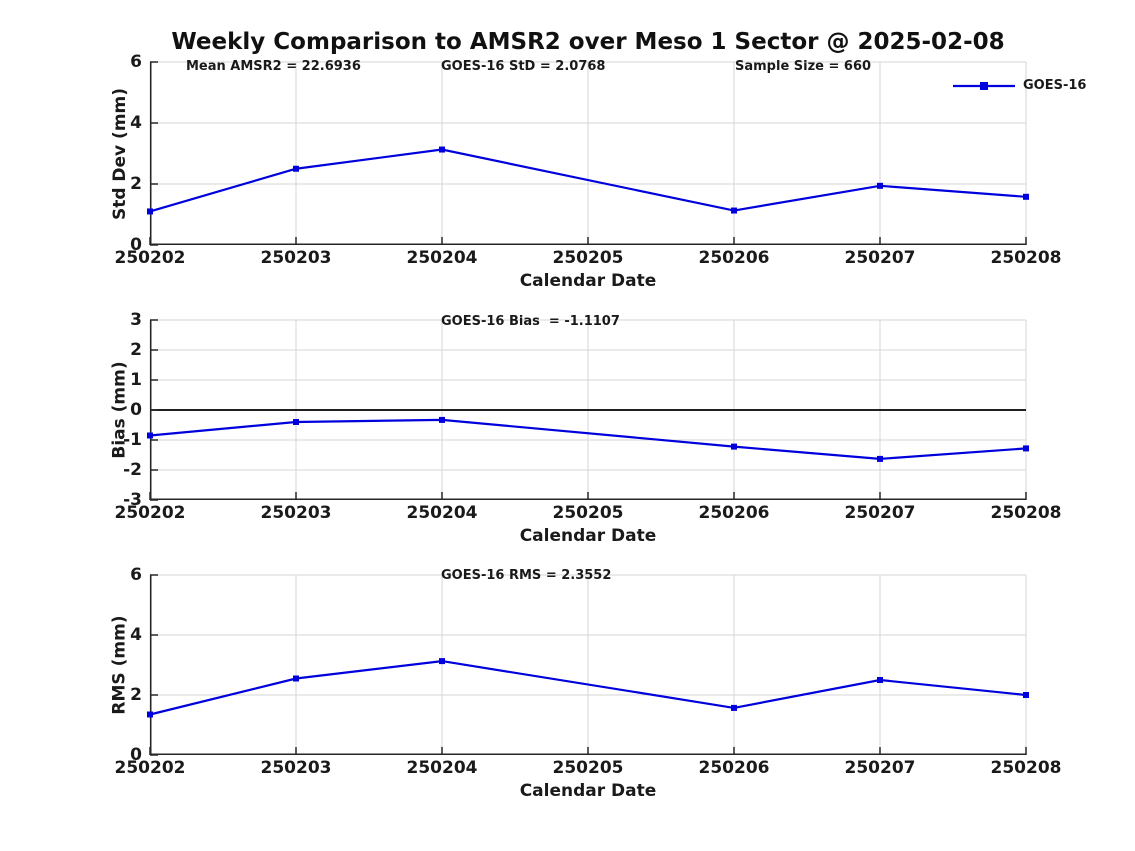 The width and height of the screenshot is (1135, 851). What do you see at coordinates (530, 321) in the screenshot?
I see `annotation-goes16-bias: GOES-16 Bias = -1.1107` at bounding box center [530, 321].